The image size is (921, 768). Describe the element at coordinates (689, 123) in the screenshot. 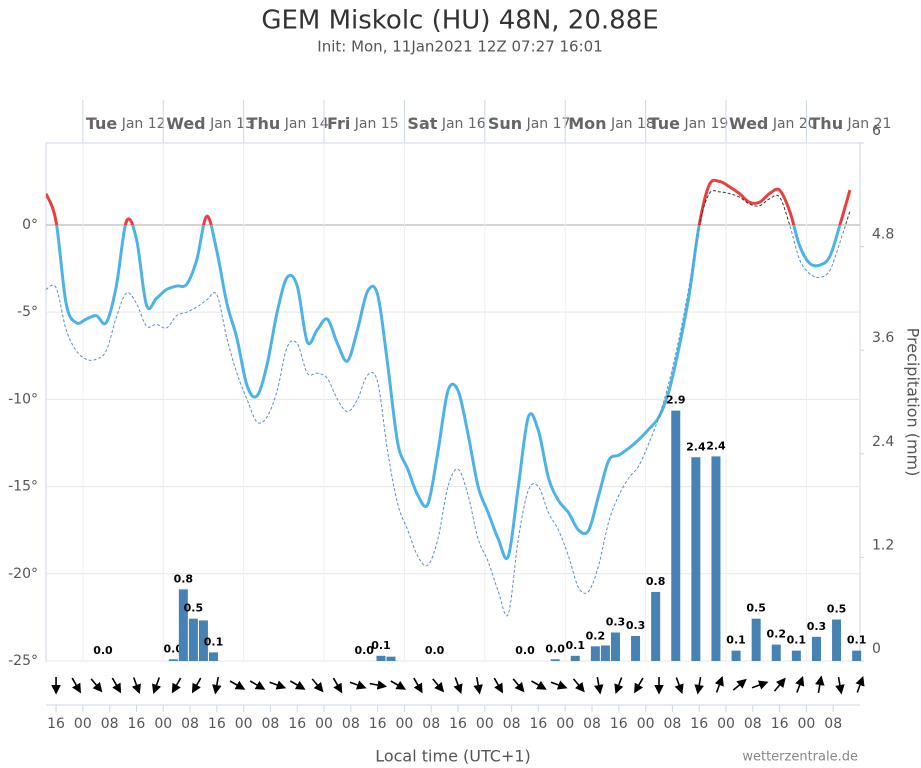

I see `top-tick-label: Tue Jan 19` at that location.